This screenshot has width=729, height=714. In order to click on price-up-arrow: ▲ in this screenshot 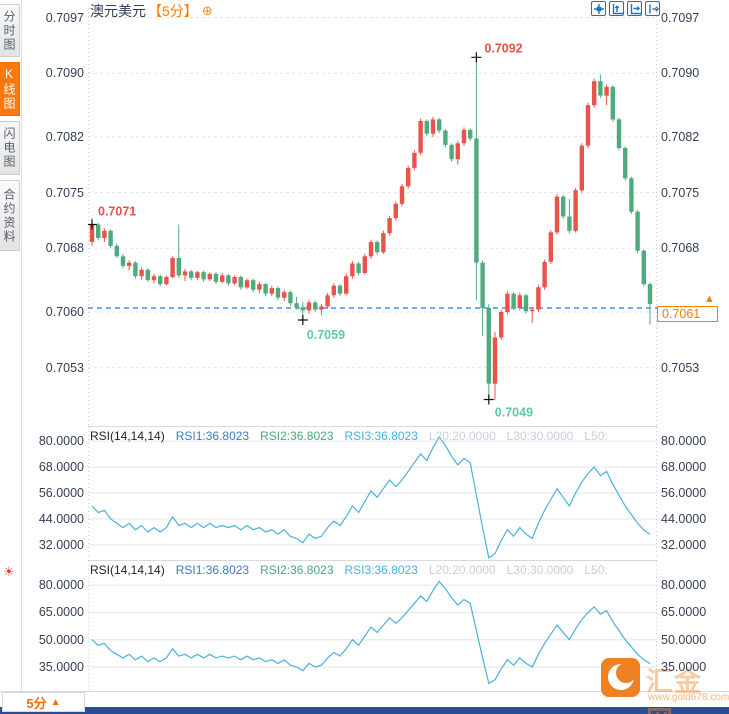, I will do `click(709, 299)`.